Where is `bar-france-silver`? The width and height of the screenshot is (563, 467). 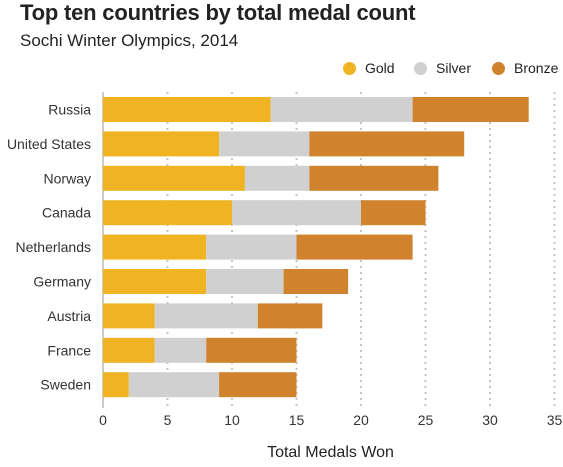
bar-france-silver is located at coordinates (180, 350).